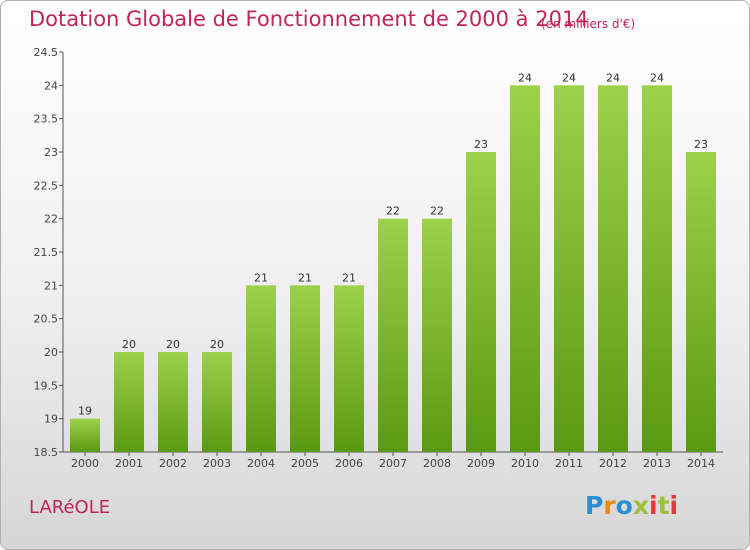  I want to click on y-tick-label: 21.5, so click(46, 252).